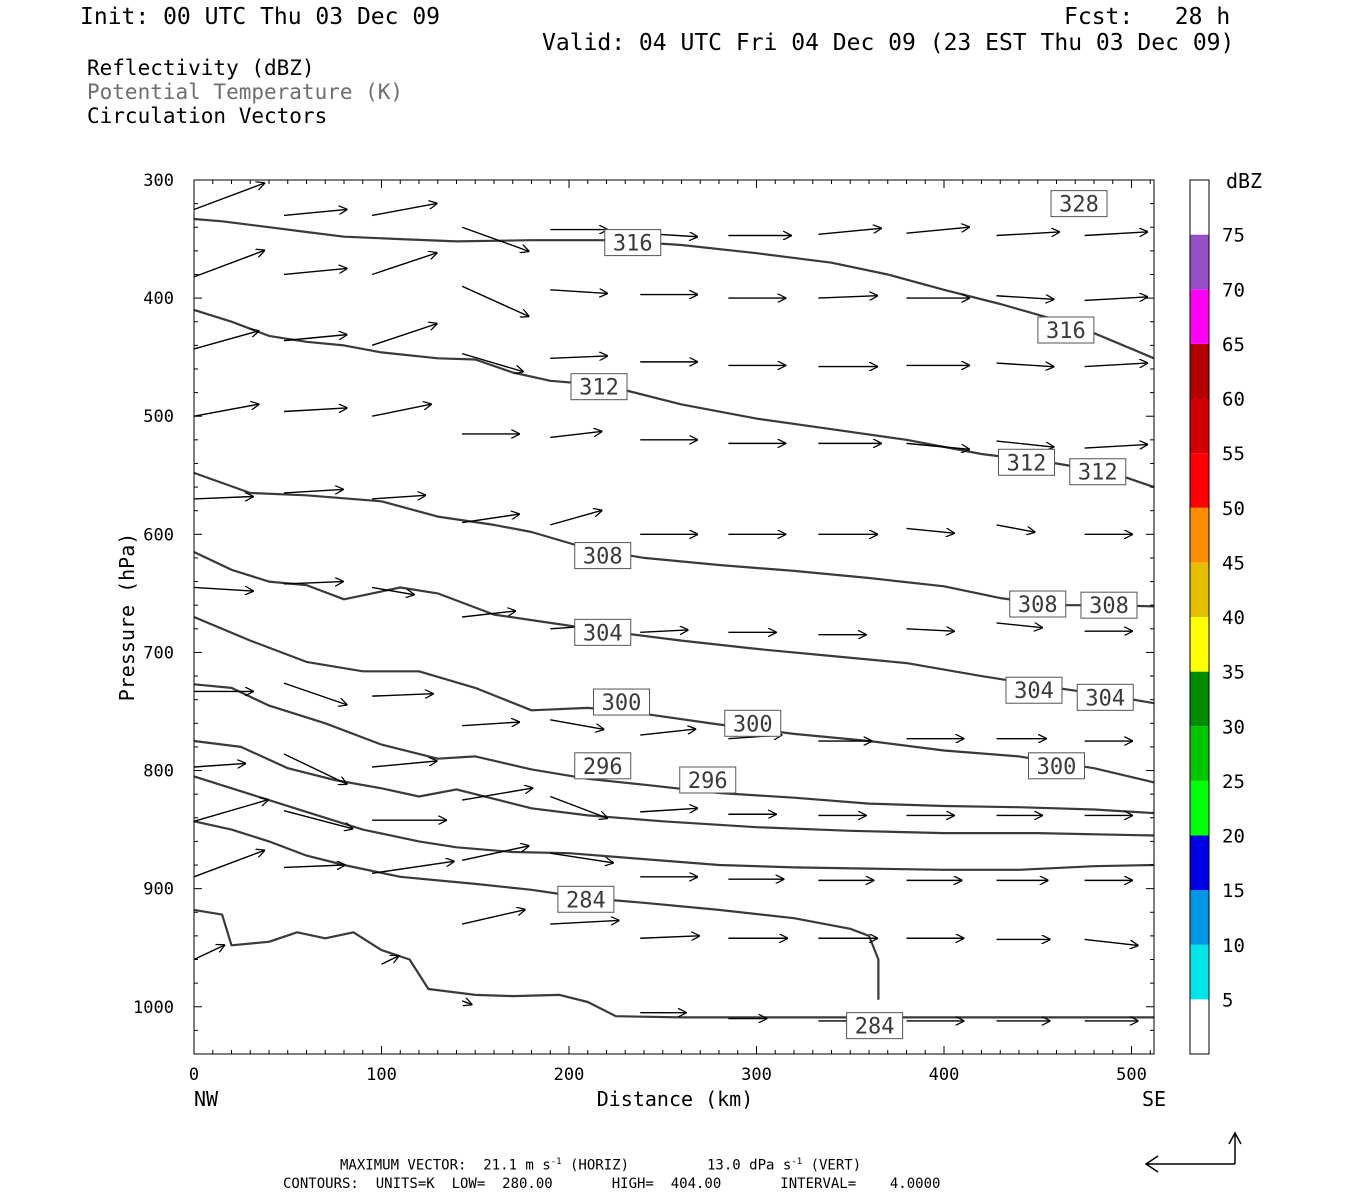  I want to click on y-tick-label: 900, so click(158, 890).